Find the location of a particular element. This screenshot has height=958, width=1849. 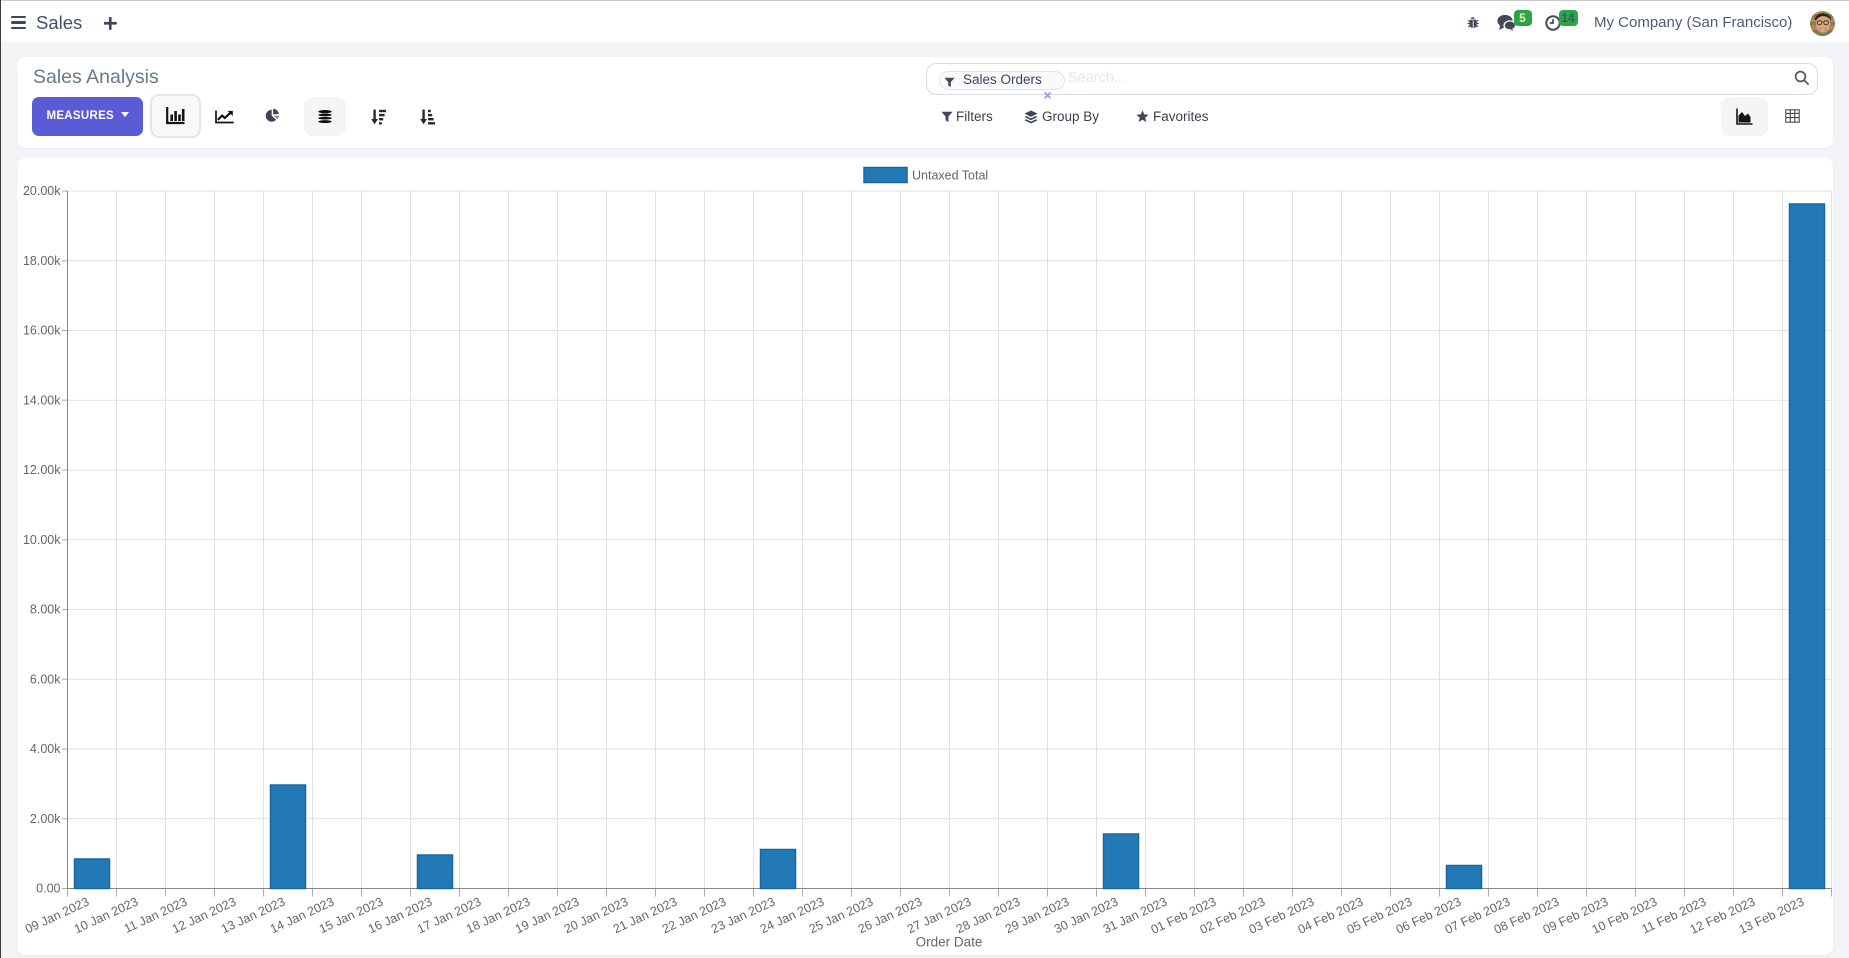

svg-text: 4.00k is located at coordinates (45, 749).